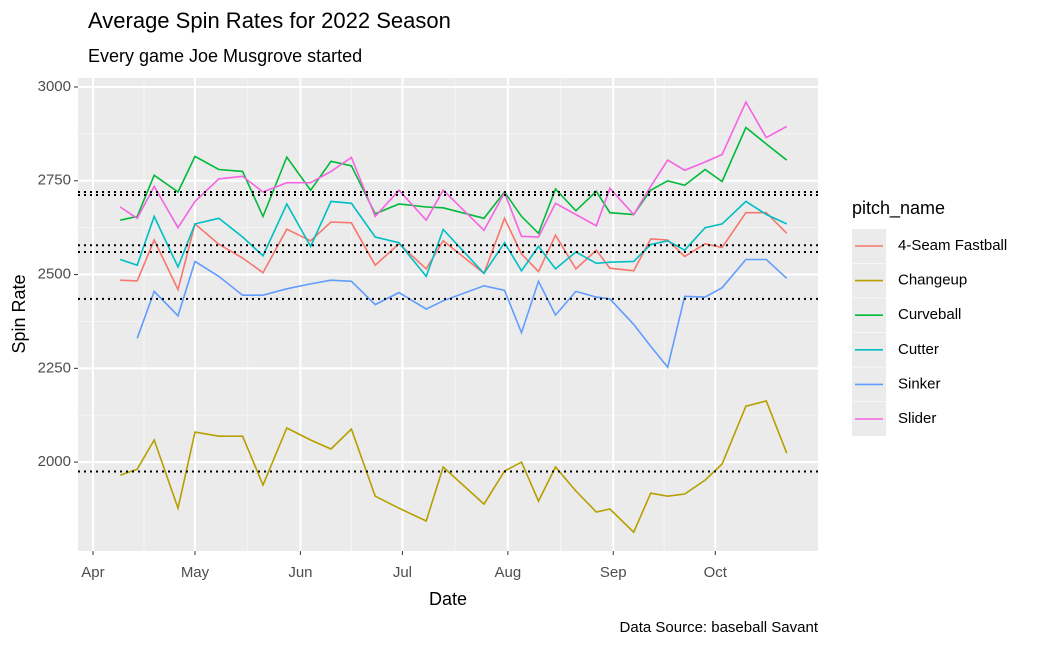  Describe the element at coordinates (92, 572) in the screenshot. I see `x-tick-label: Apr` at that location.